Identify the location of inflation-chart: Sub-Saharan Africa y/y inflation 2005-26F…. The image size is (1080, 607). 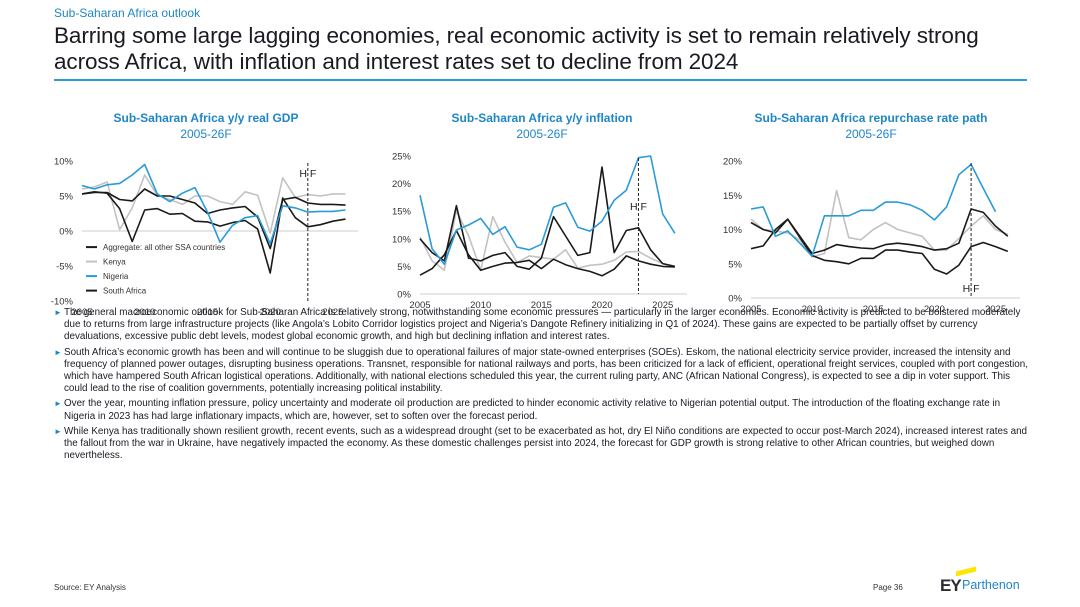
(540, 212).